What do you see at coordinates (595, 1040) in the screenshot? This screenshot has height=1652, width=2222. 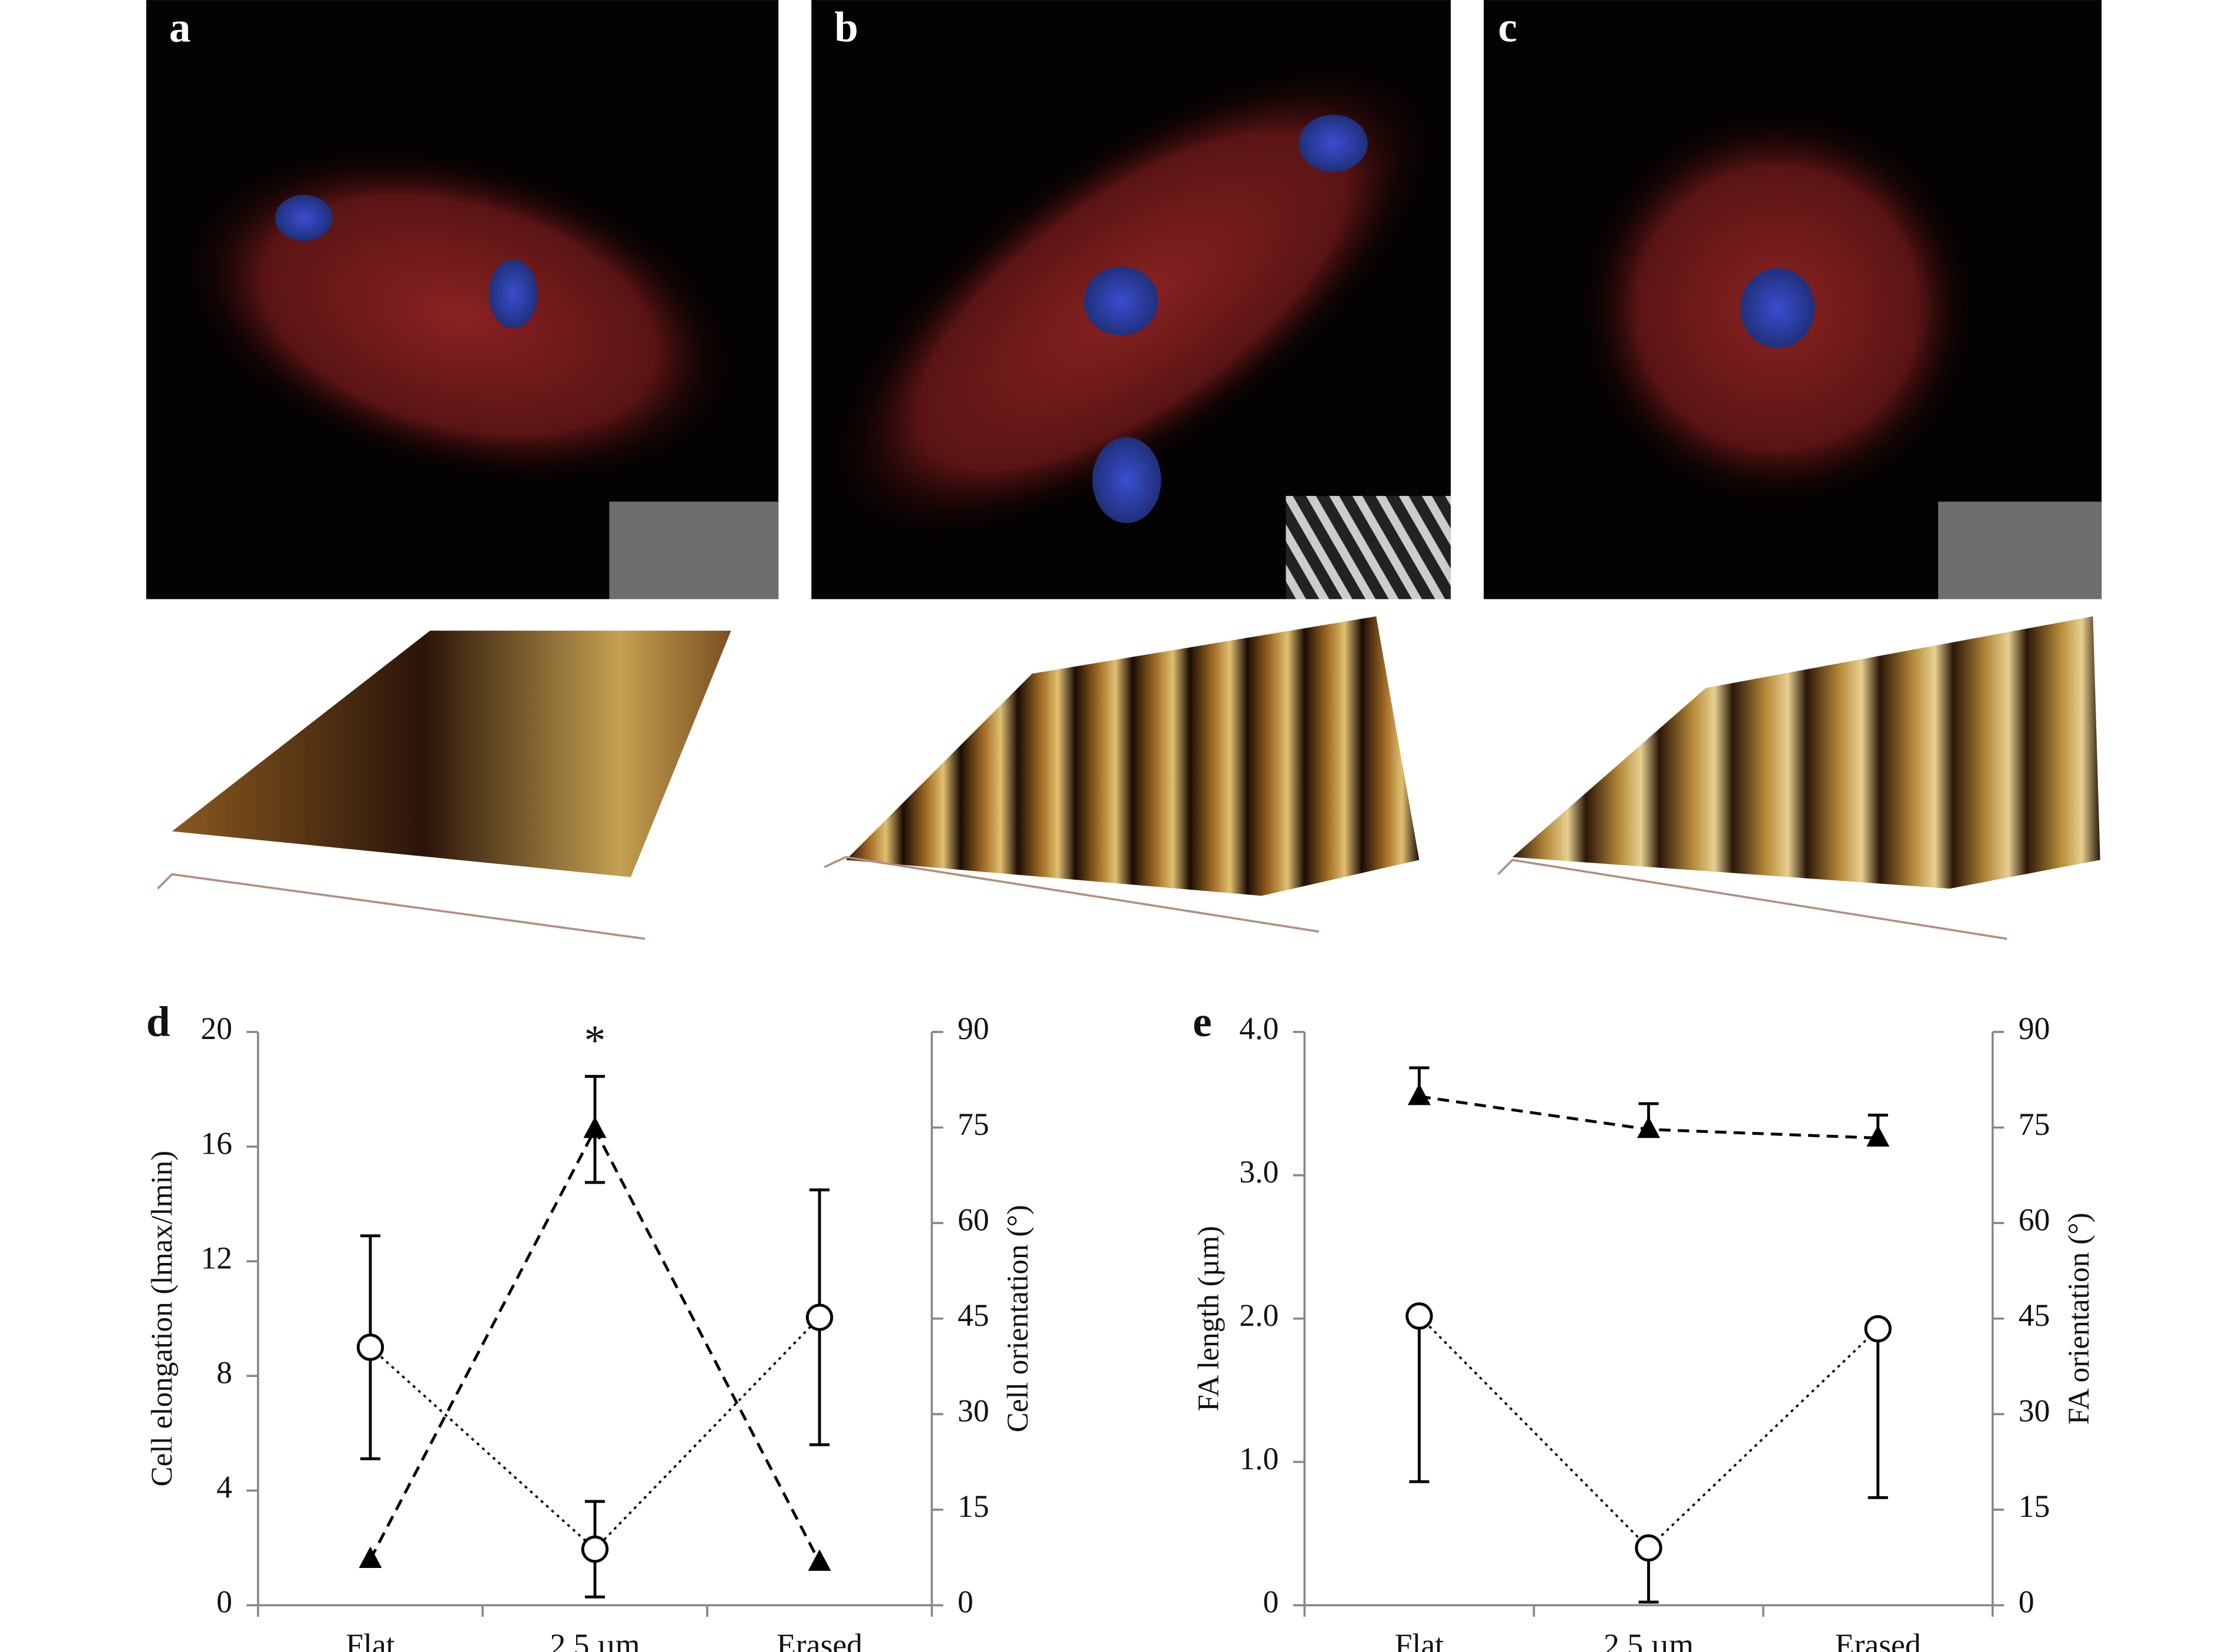 I see `annotation: *` at bounding box center [595, 1040].